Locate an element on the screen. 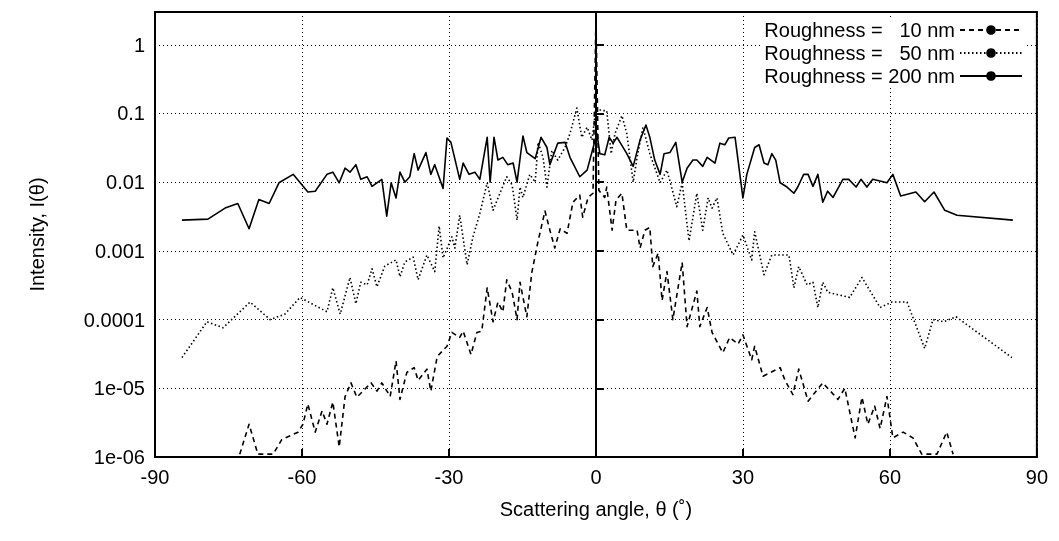 The height and width of the screenshot is (541, 1059). x-tick-label: 30 is located at coordinates (743, 477).